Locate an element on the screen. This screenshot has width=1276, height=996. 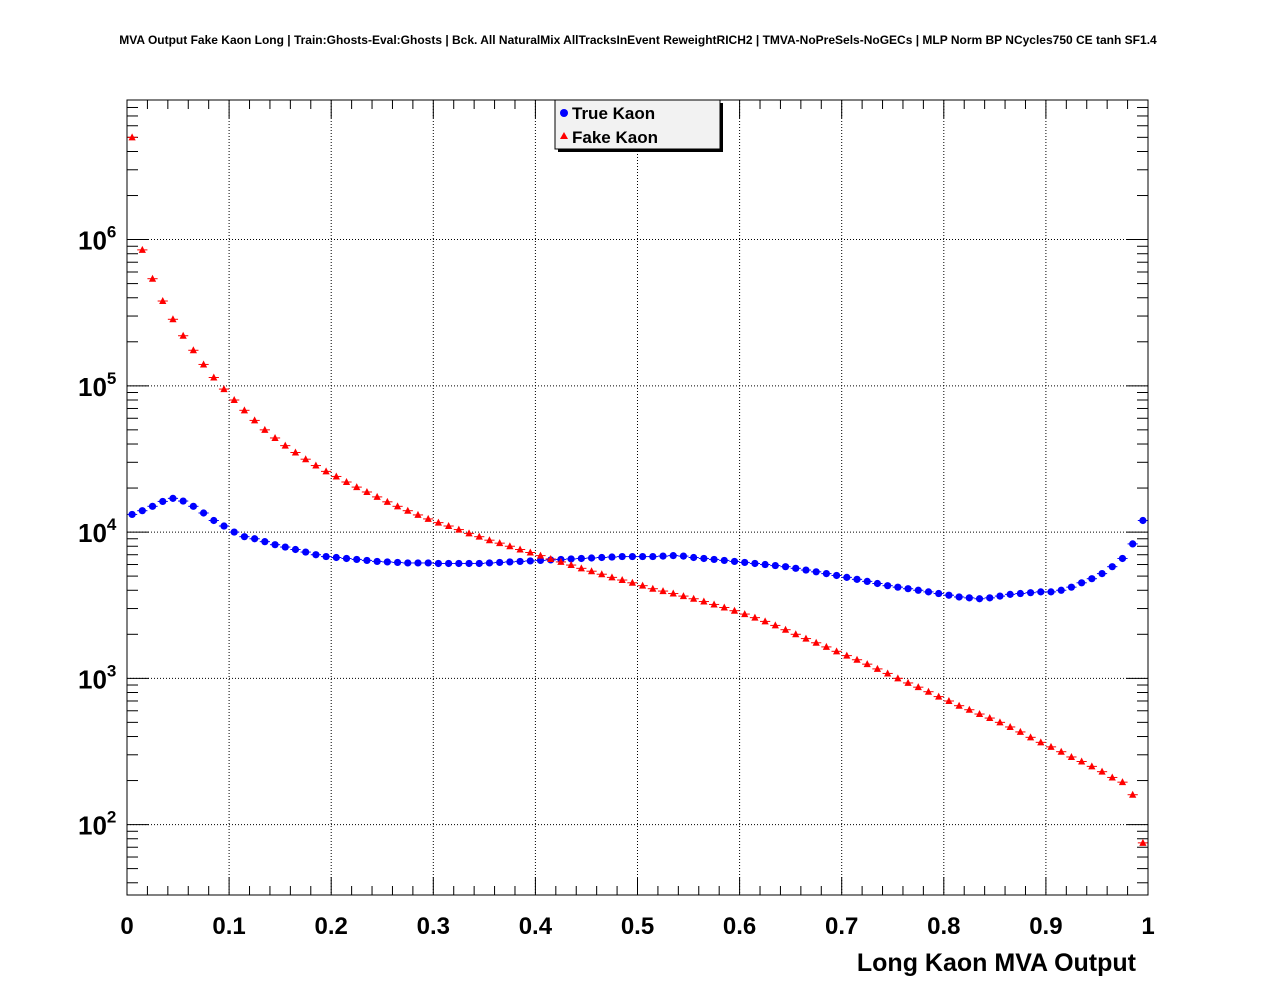
x-tick-label: 1 is located at coordinates (1147, 926).